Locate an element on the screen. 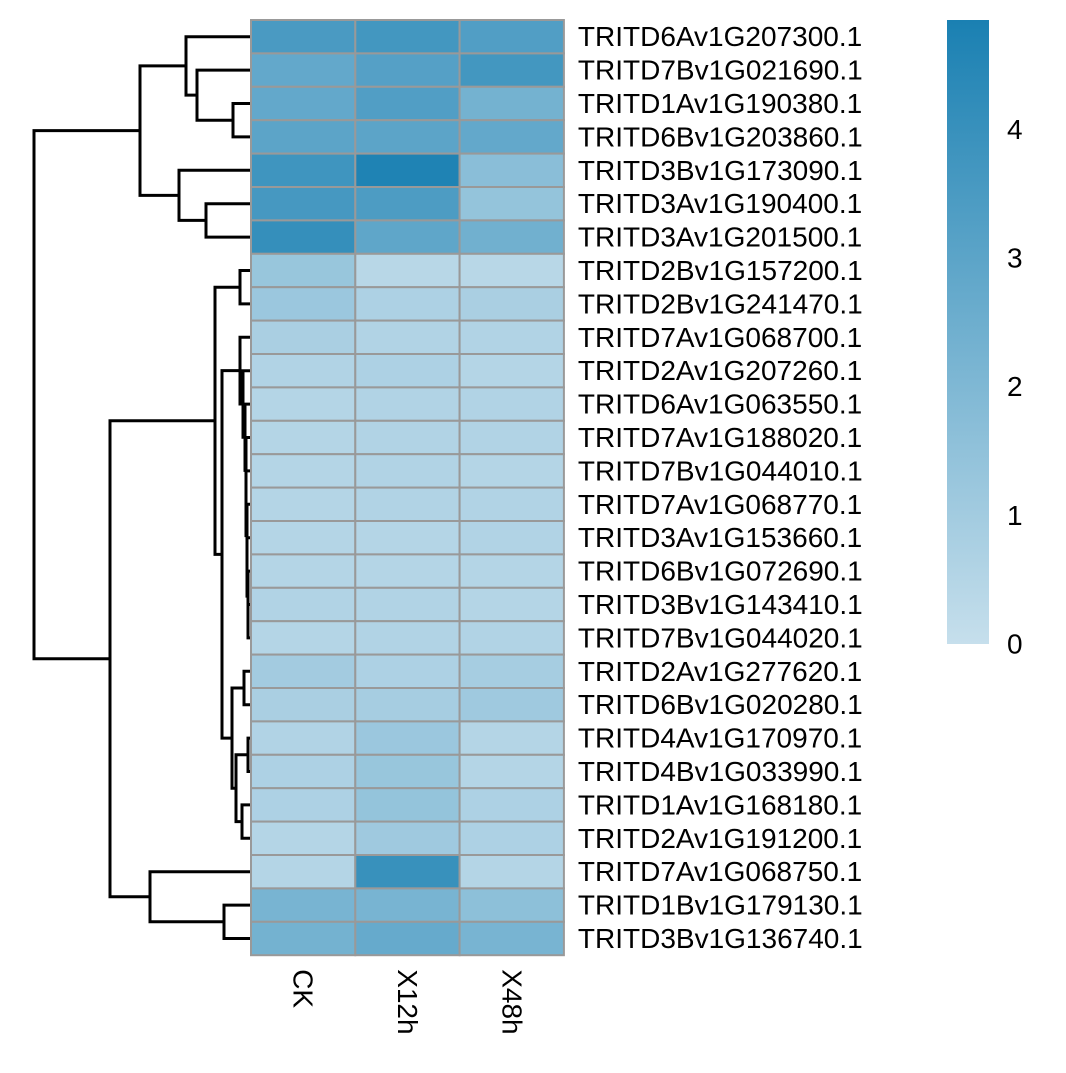 This screenshot has width=1066, height=1073. row-label: TRITD1Av1G168180.1 is located at coordinates (720, 804).